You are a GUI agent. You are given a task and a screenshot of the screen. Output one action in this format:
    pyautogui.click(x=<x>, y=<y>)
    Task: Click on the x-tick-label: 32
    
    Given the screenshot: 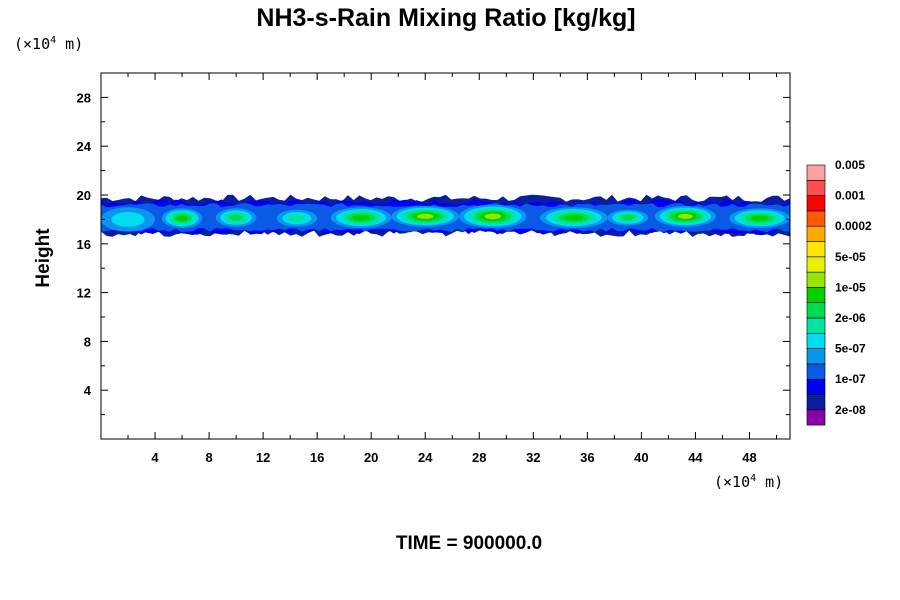 What is the action you would take?
    pyautogui.click(x=533, y=457)
    